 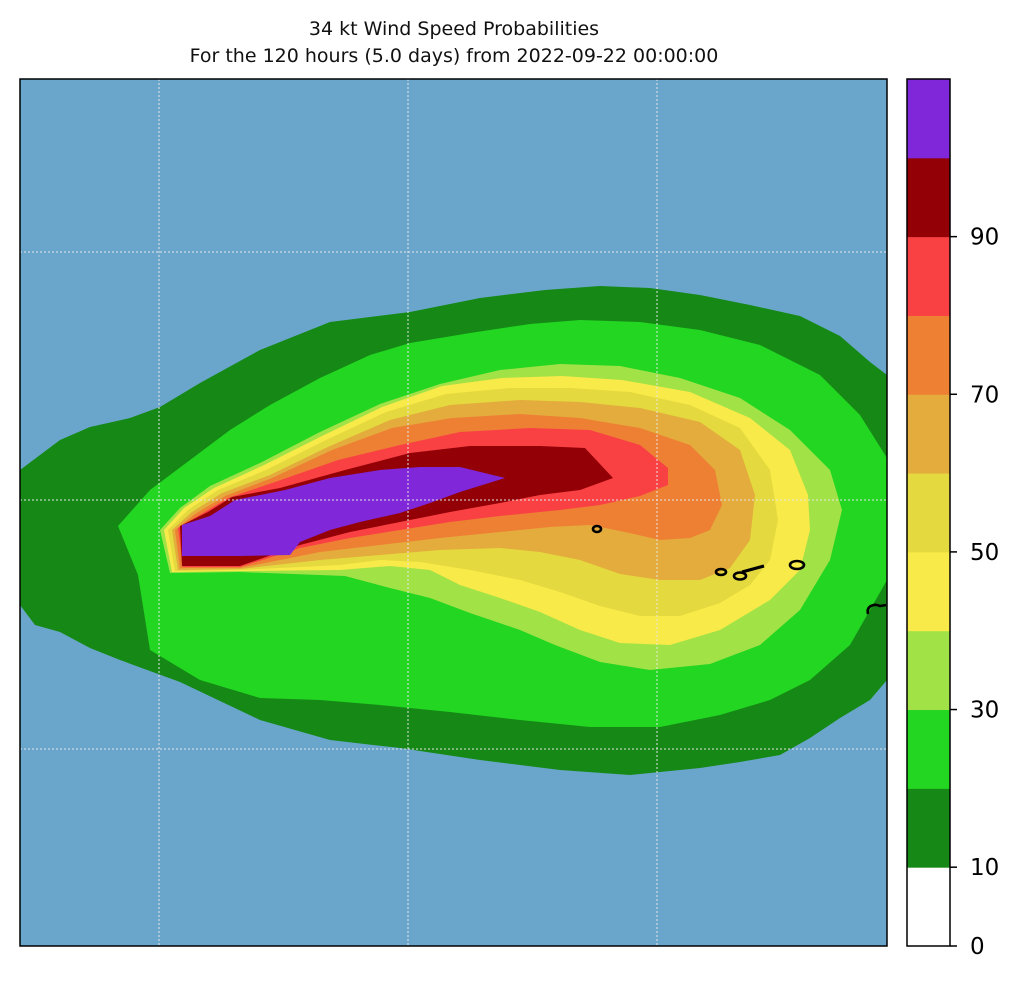 I want to click on colorbar-tick-label: 30, so click(x=984, y=711).